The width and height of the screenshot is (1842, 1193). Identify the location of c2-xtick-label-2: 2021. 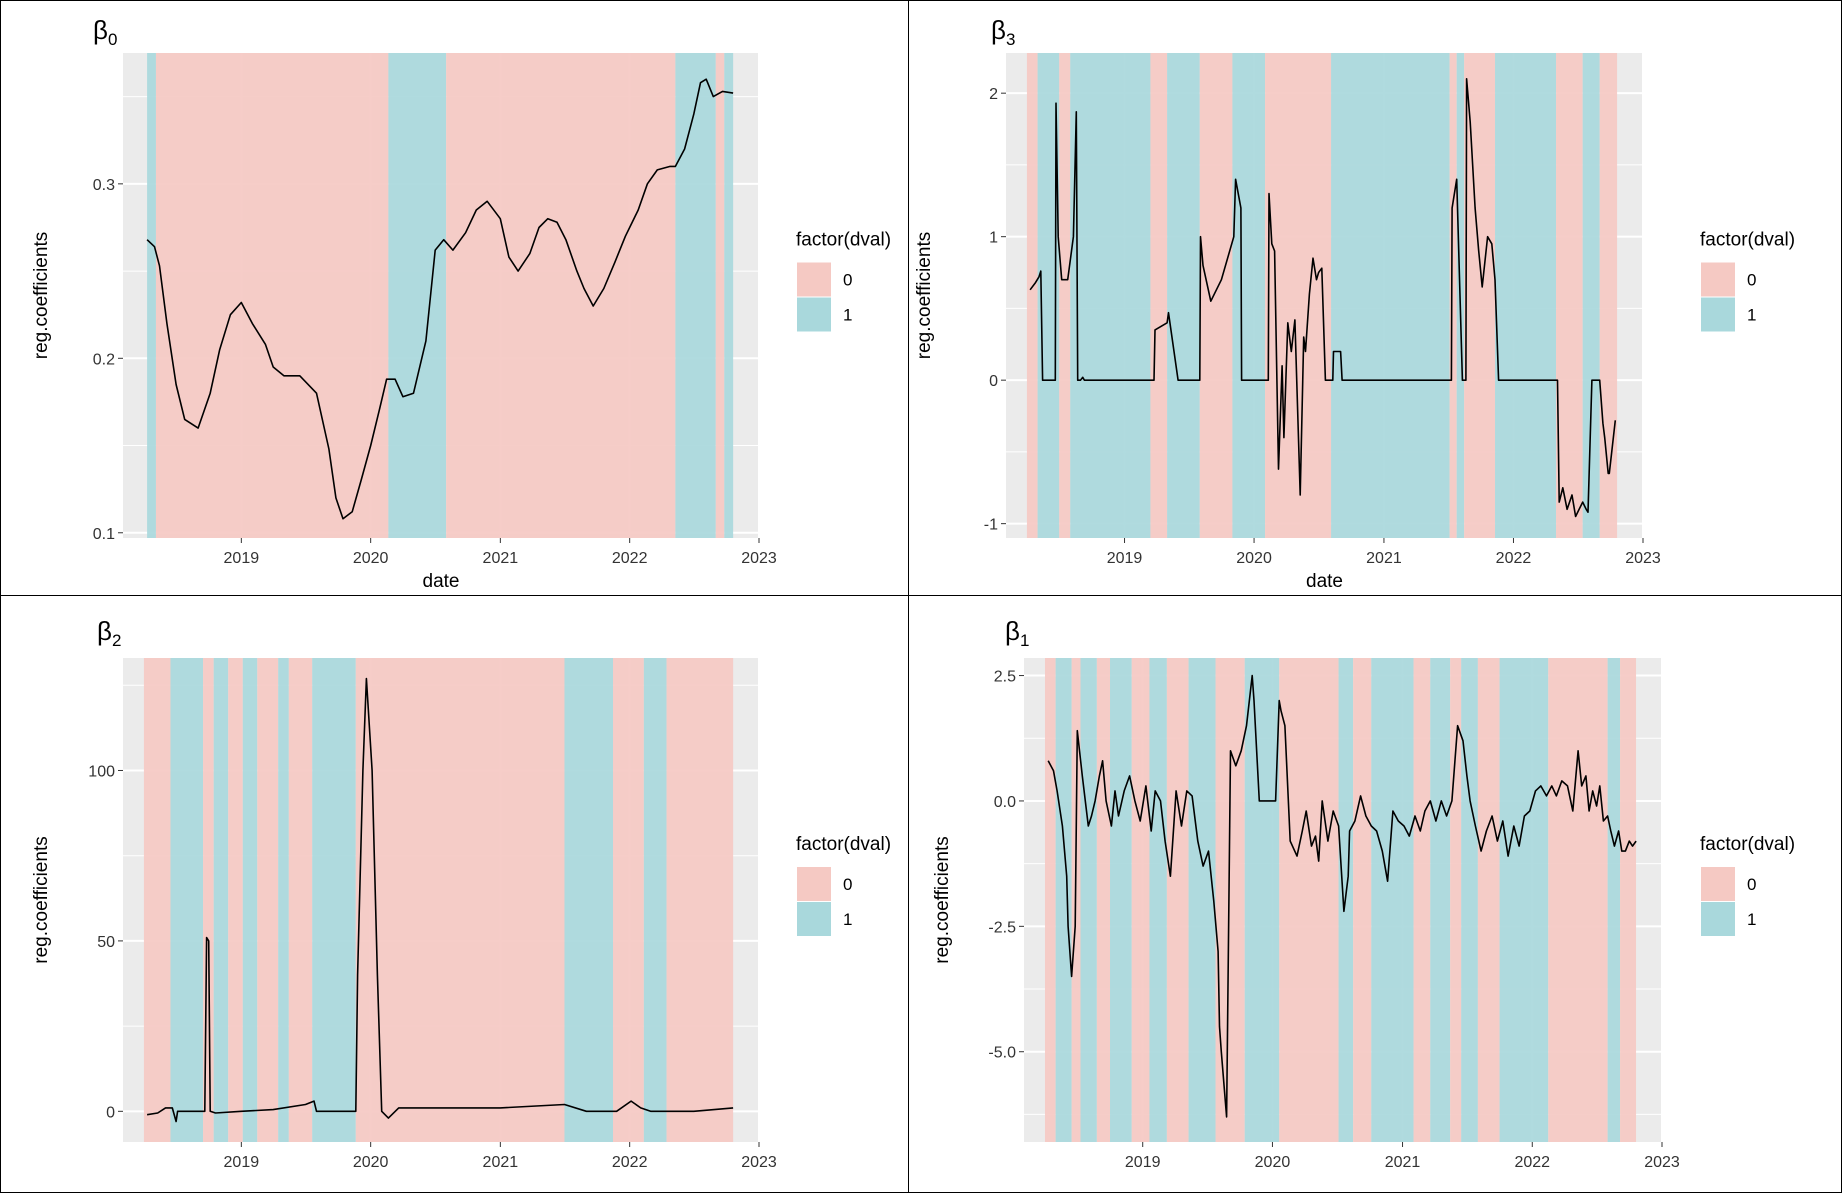
(501, 1162).